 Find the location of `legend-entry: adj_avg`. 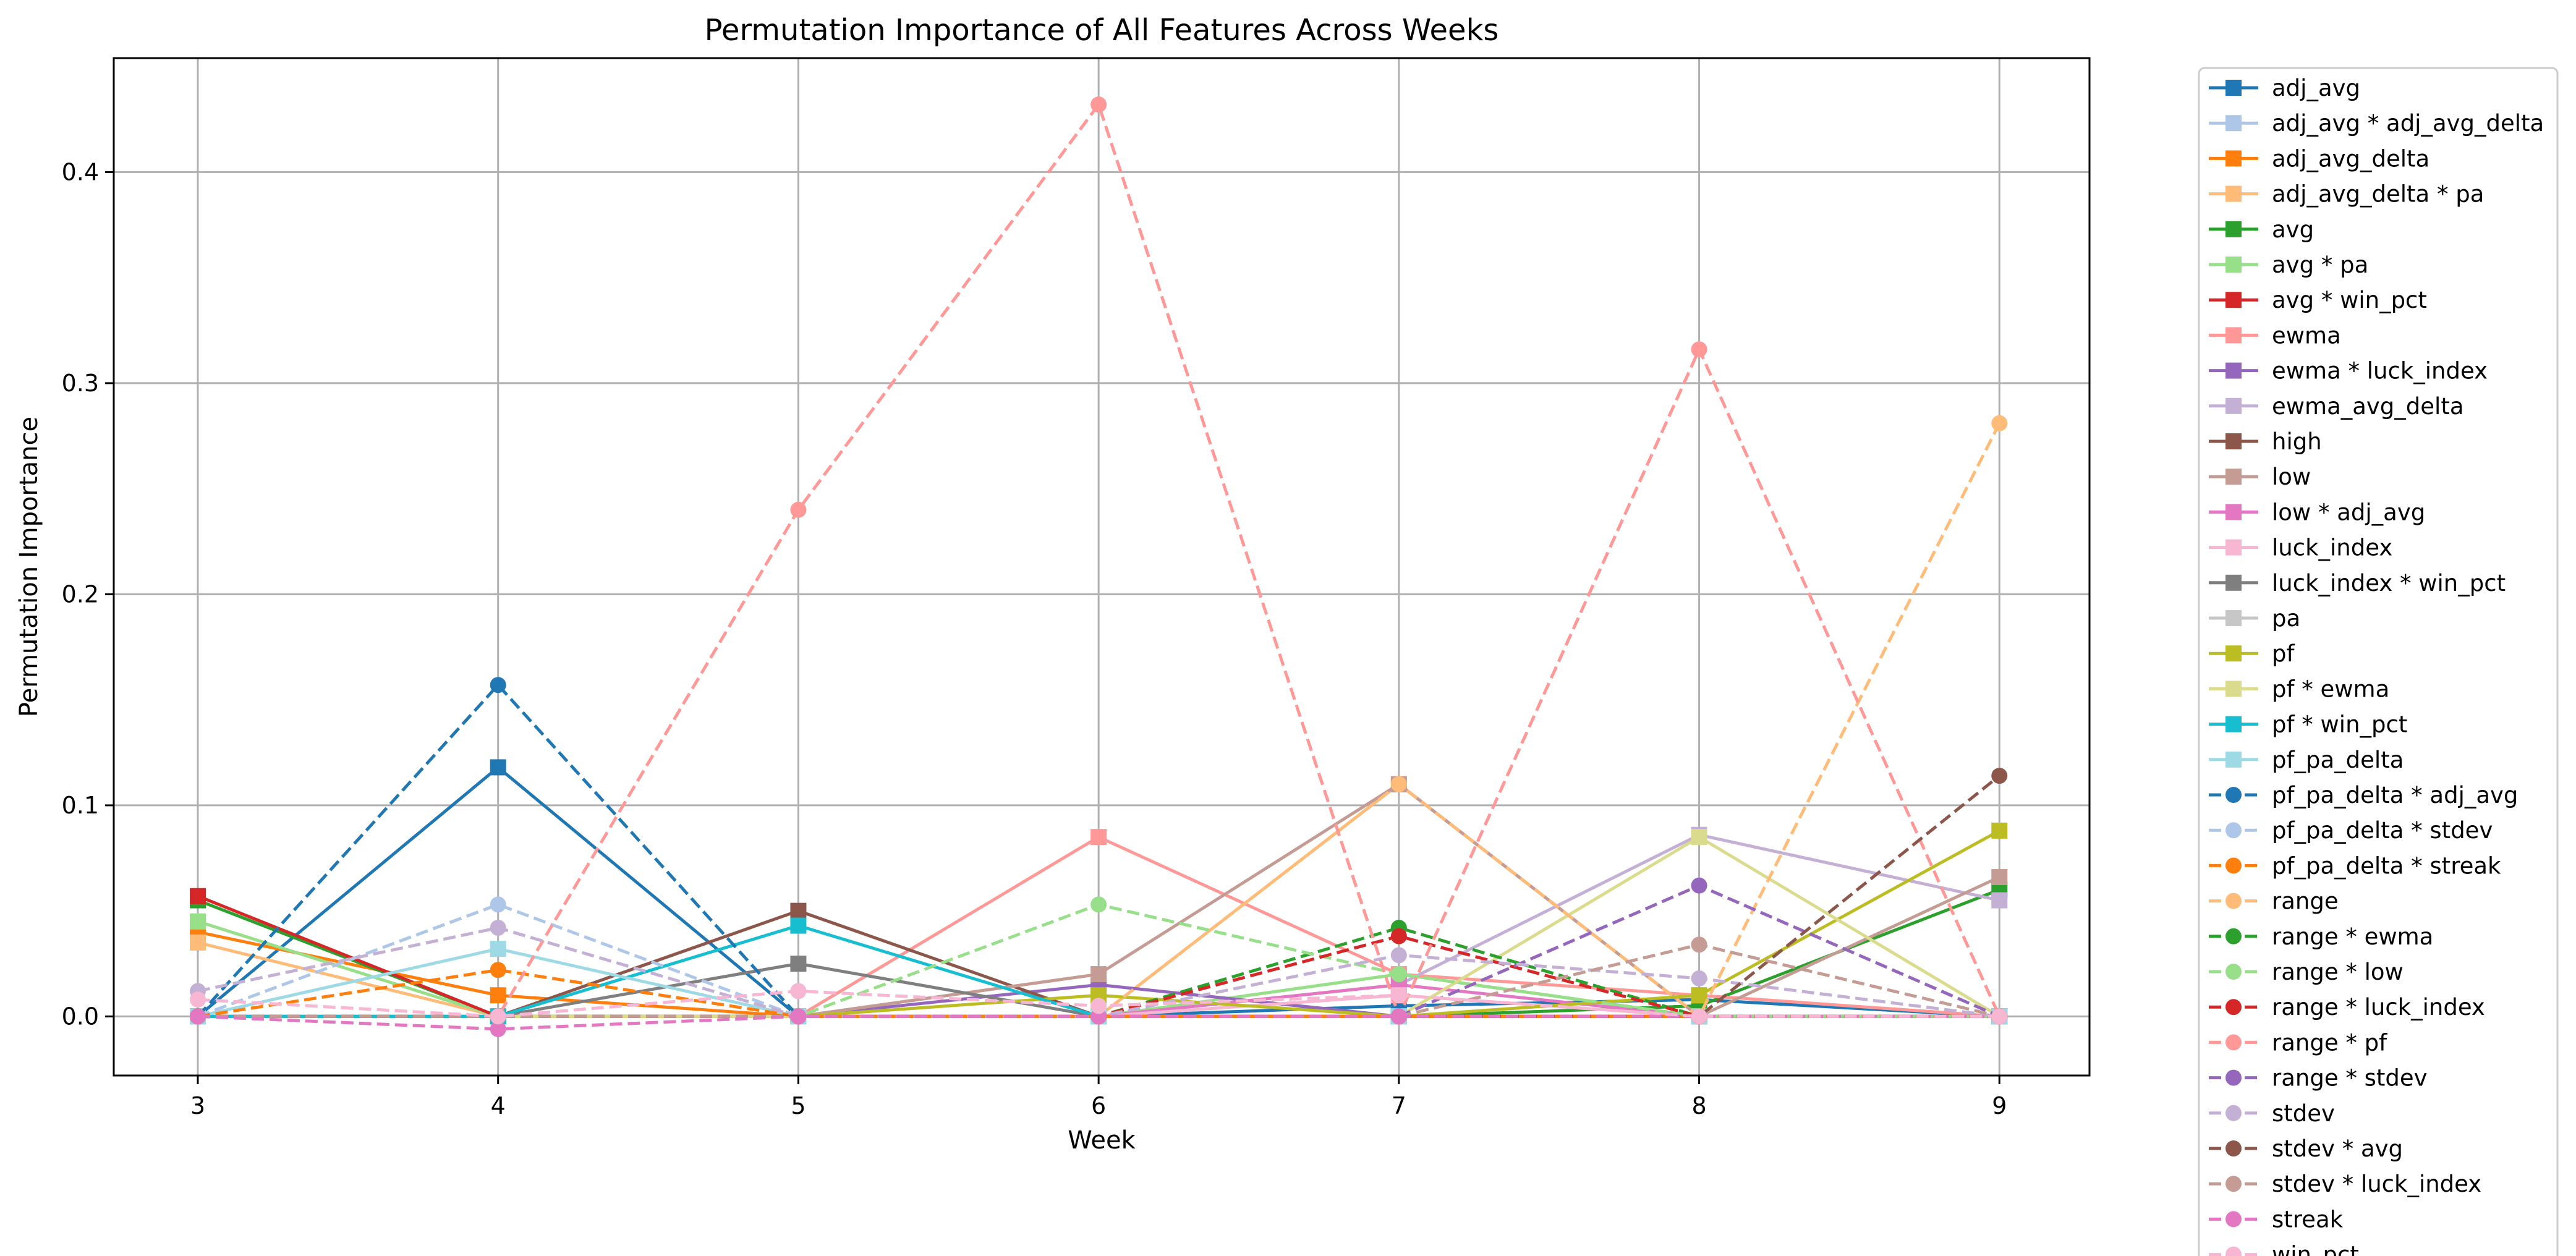

legend-entry: adj_avg is located at coordinates (2284, 88).